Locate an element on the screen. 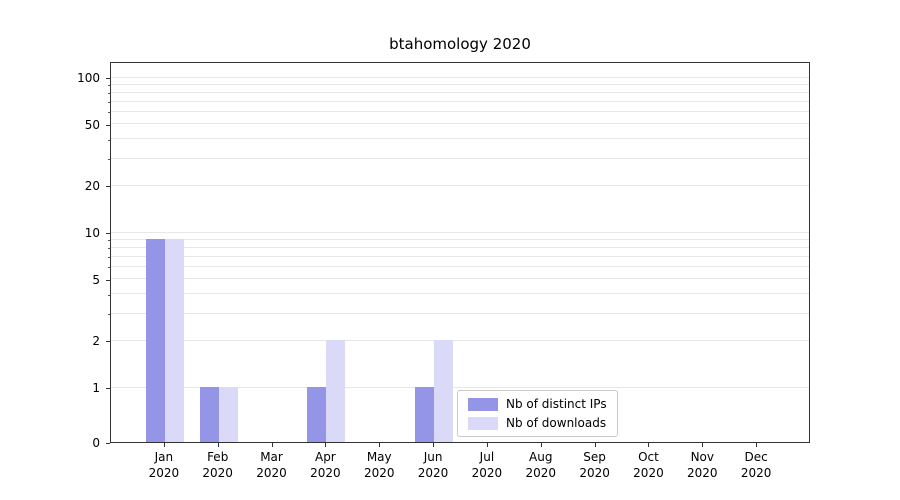 The height and width of the screenshot is (500, 900). y-tick-label: 1 is located at coordinates (96, 388).